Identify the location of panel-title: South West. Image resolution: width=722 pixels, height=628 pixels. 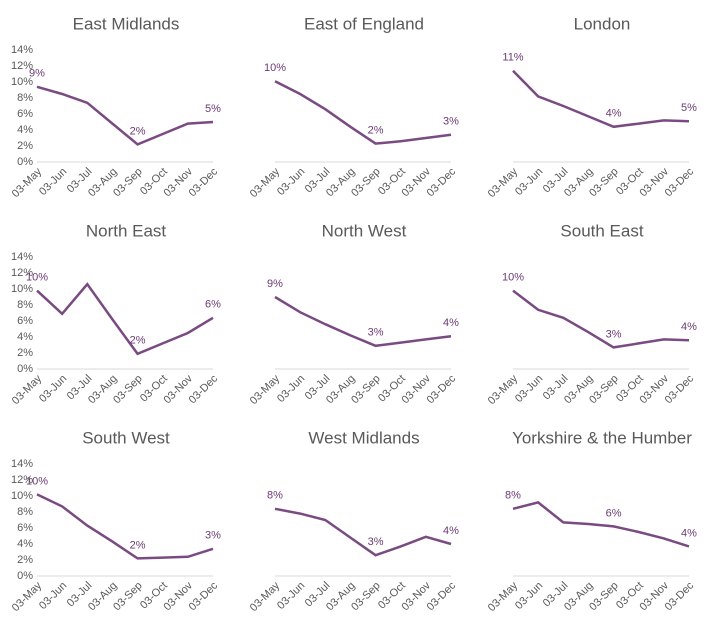
(126, 437).